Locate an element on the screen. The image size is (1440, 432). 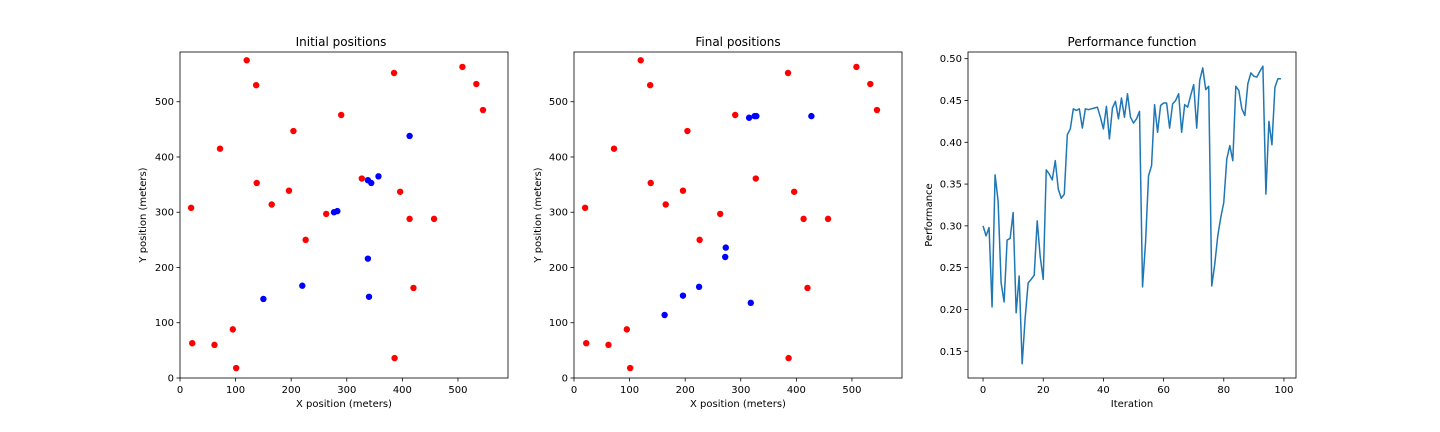
y-tick-label: 0.20 is located at coordinates (951, 310).